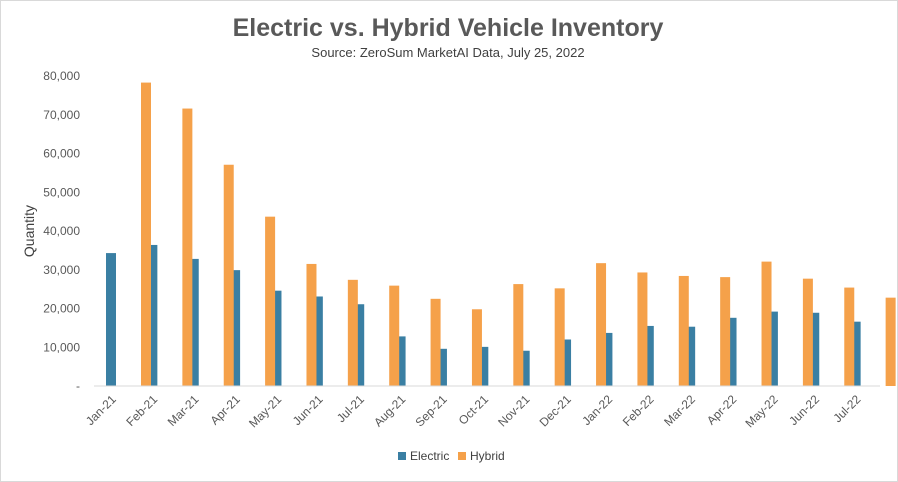 This screenshot has width=898, height=482. Describe the element at coordinates (846, 408) in the screenshot. I see `x-tick-label: Jul-22` at that location.